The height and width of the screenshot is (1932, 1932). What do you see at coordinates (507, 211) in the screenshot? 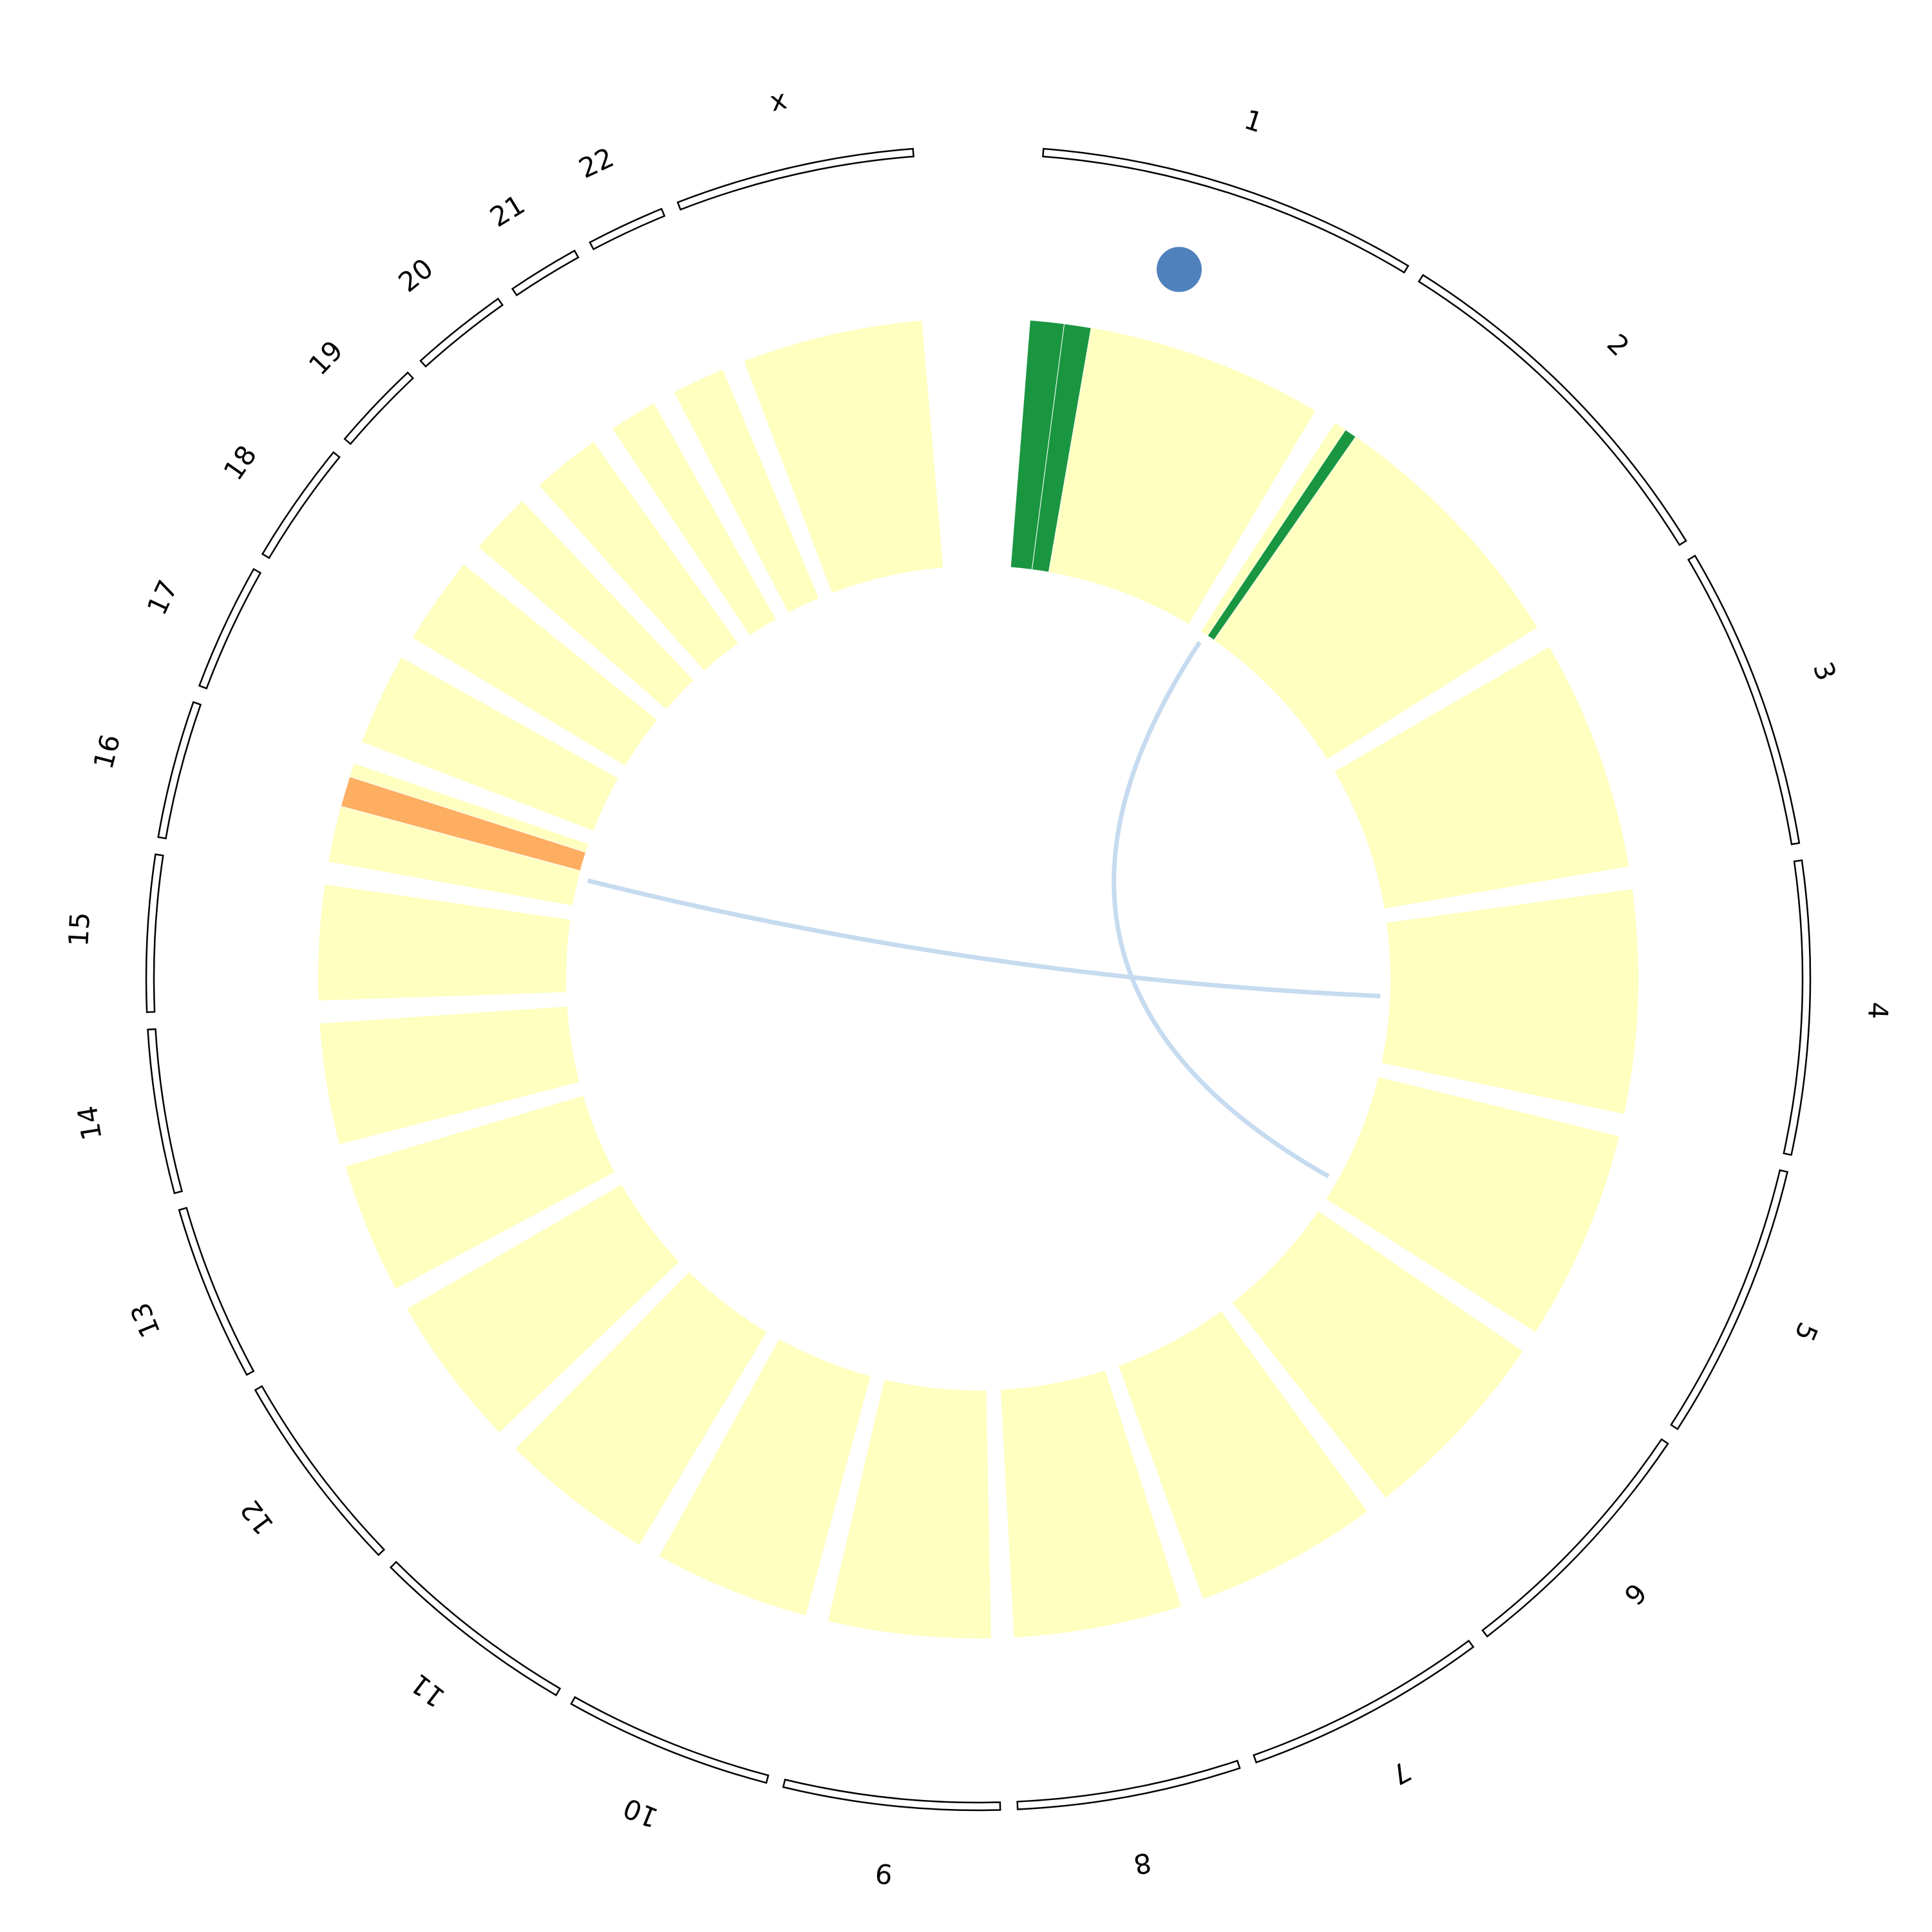
I see `chromosome-label: 21` at bounding box center [507, 211].